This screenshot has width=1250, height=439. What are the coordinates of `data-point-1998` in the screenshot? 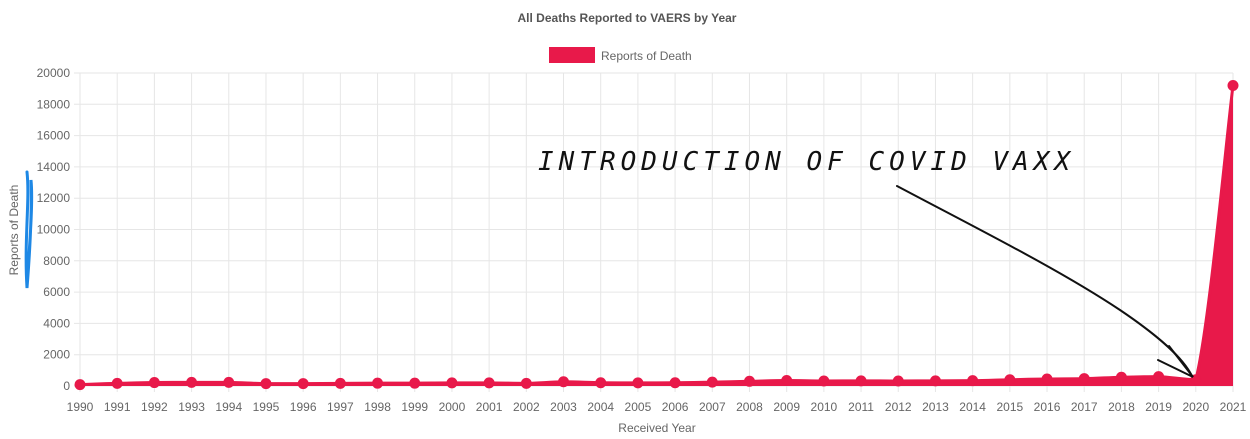 It's located at (378, 383).